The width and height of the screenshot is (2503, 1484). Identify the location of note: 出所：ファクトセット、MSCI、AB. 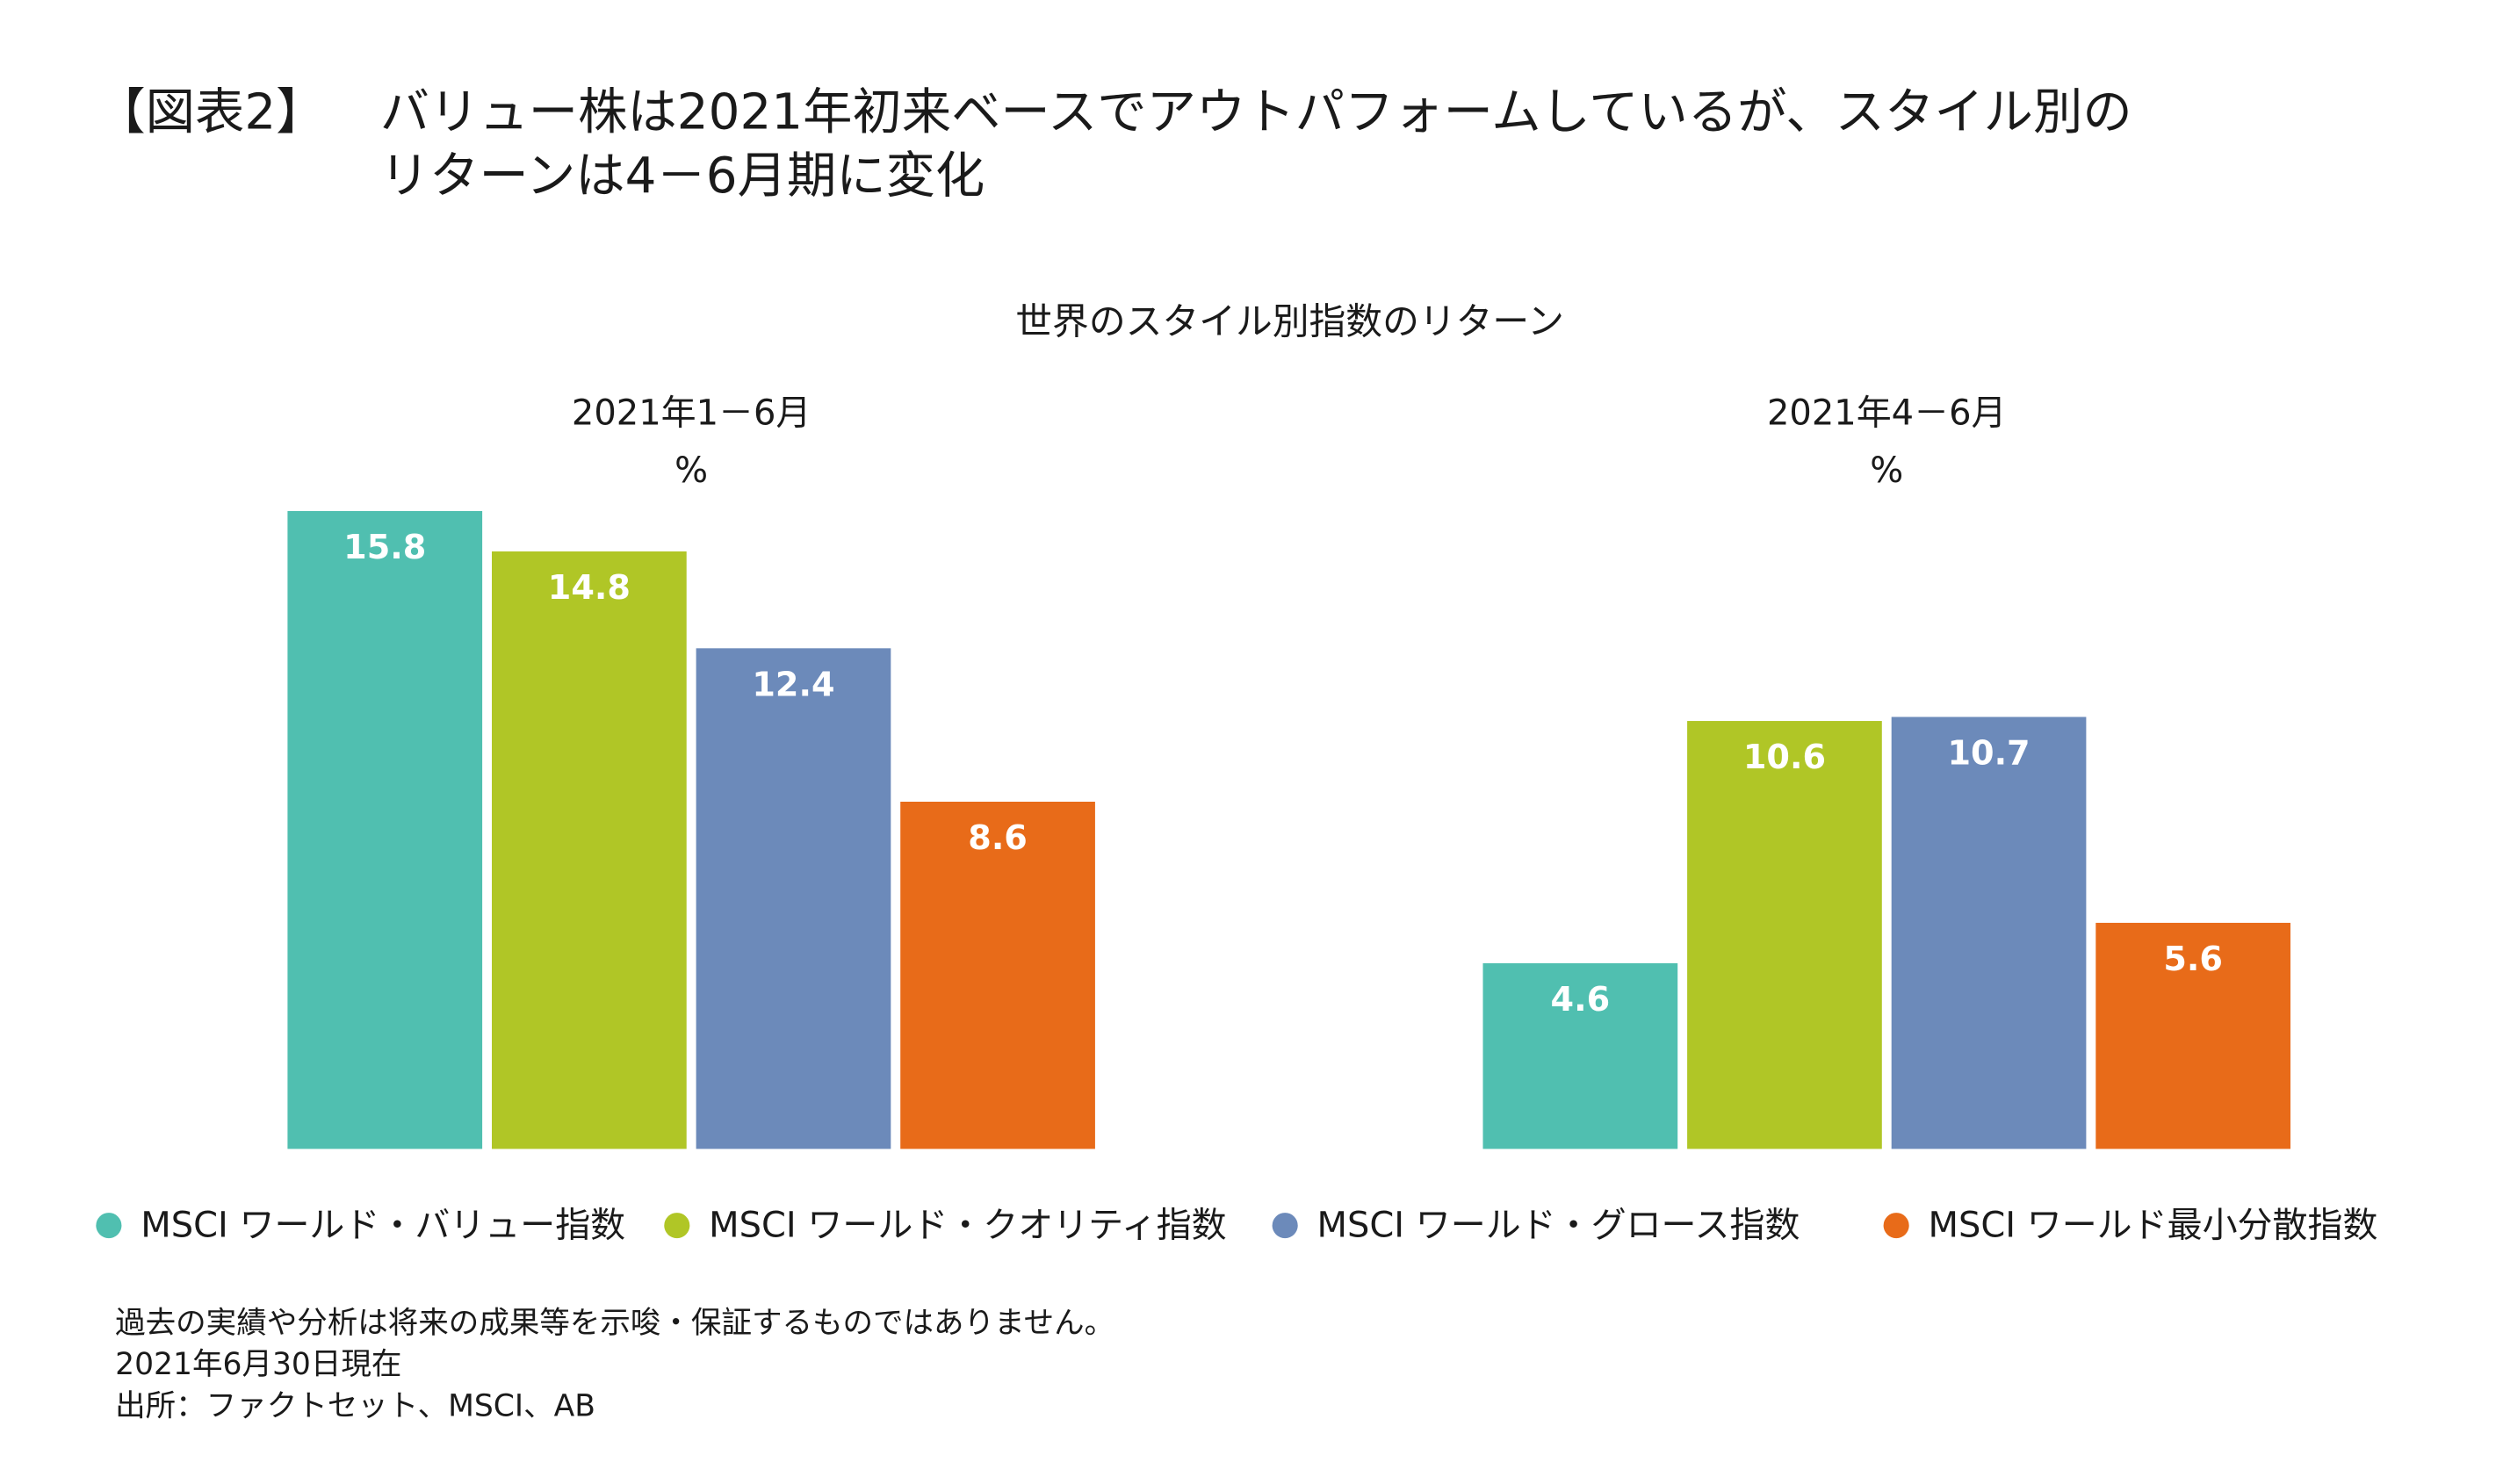
(355, 1405).